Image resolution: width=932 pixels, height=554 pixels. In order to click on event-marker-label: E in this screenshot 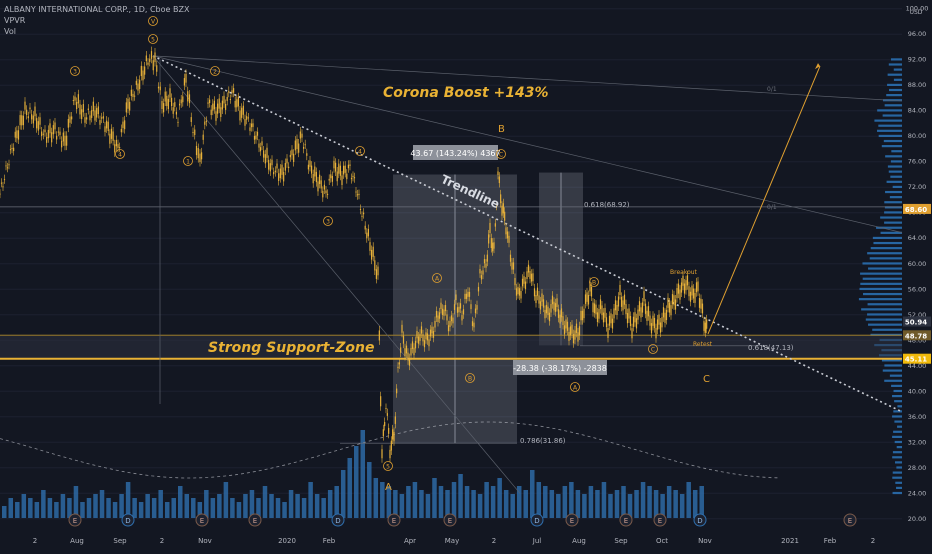, I will do `click(572, 521)`.